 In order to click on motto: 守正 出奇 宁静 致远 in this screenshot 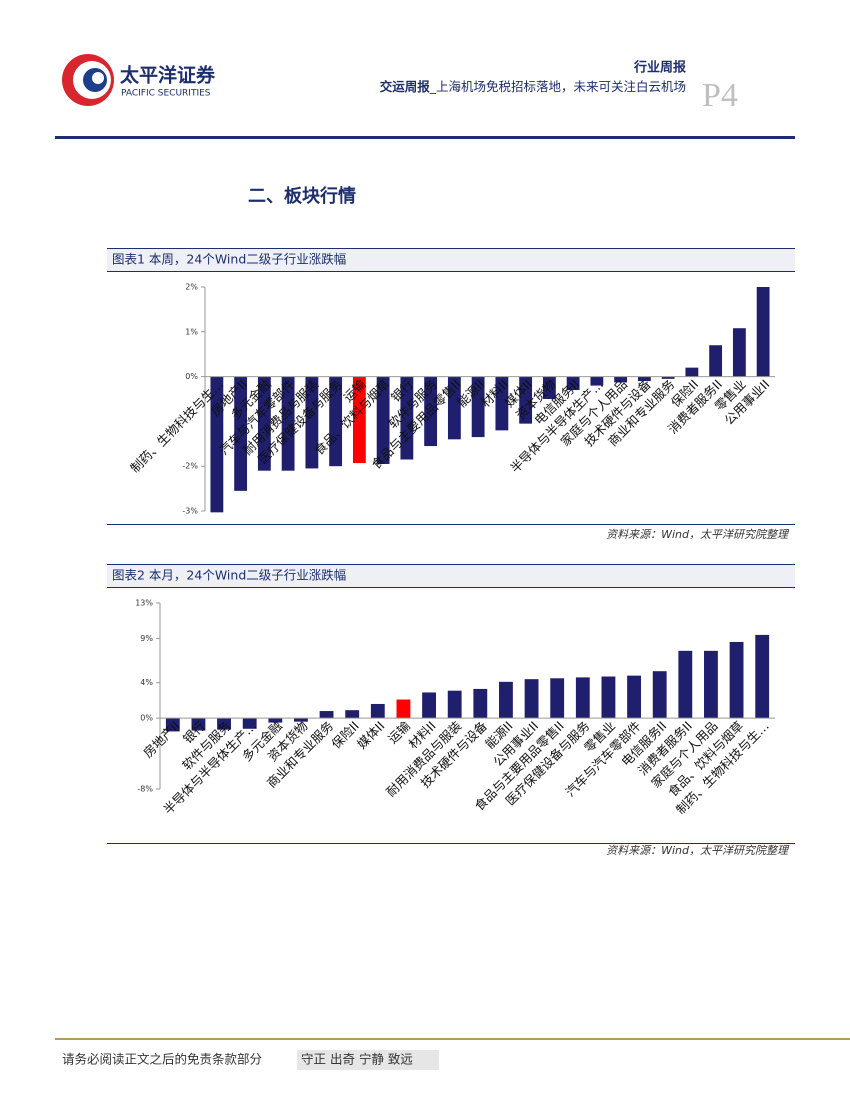, I will do `click(357, 1059)`.